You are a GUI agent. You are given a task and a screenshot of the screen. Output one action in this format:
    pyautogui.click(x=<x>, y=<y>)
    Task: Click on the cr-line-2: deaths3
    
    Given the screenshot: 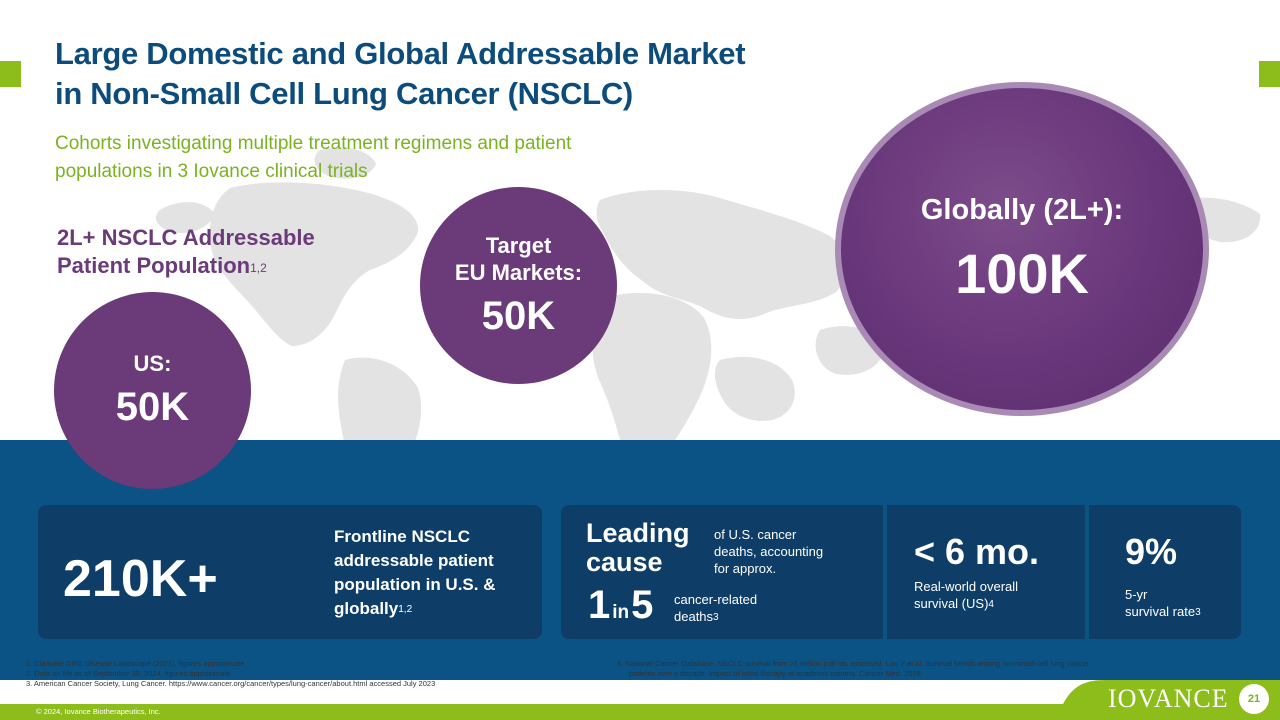 What is the action you would take?
    pyautogui.click(x=715, y=616)
    